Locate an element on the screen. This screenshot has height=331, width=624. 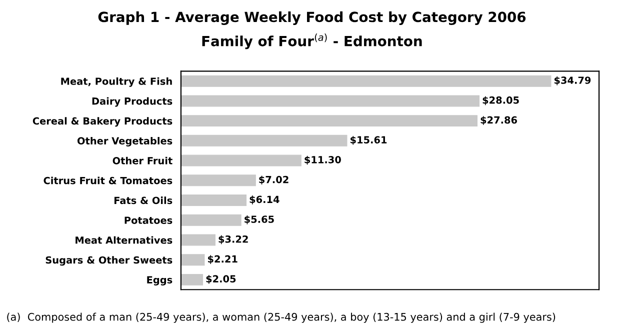
data-label: $7.02 is located at coordinates (273, 180).